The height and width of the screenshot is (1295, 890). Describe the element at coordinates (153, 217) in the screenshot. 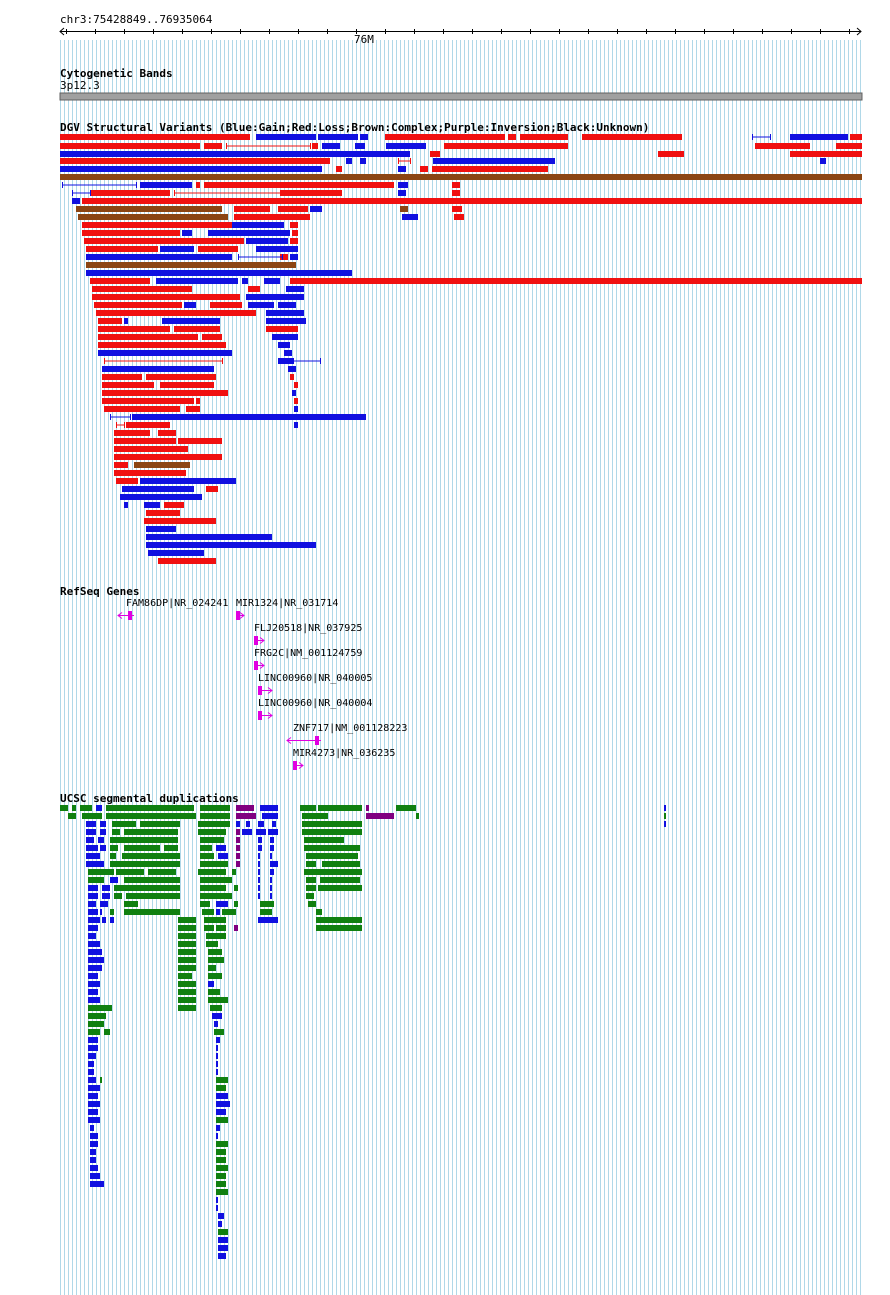

I see `dgv-complex-variant` at that location.